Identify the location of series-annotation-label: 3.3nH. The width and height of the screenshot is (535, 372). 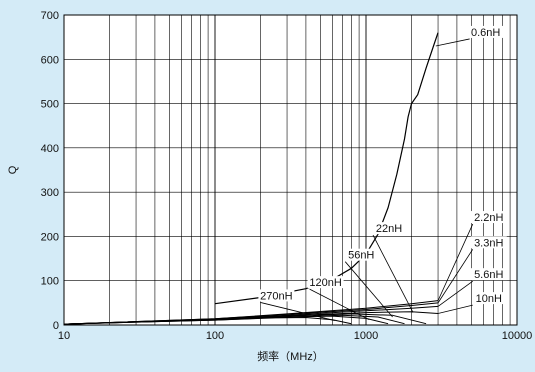
(488, 243).